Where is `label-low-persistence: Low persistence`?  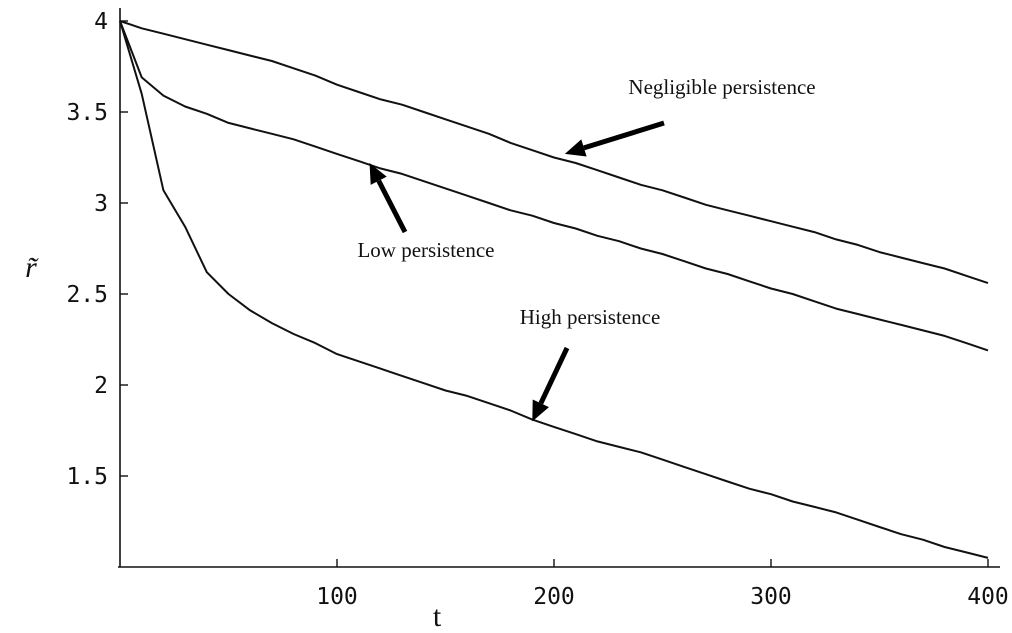 label-low-persistence: Low persistence is located at coordinates (425, 250).